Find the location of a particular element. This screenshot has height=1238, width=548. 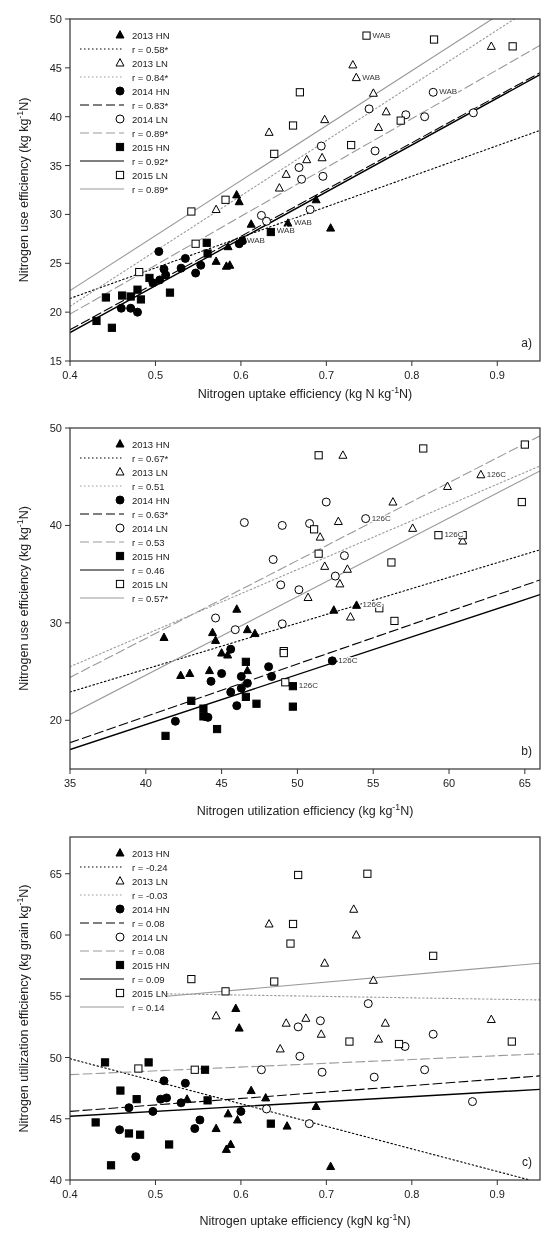

x-tick-label: 45 is located at coordinates (221, 783).